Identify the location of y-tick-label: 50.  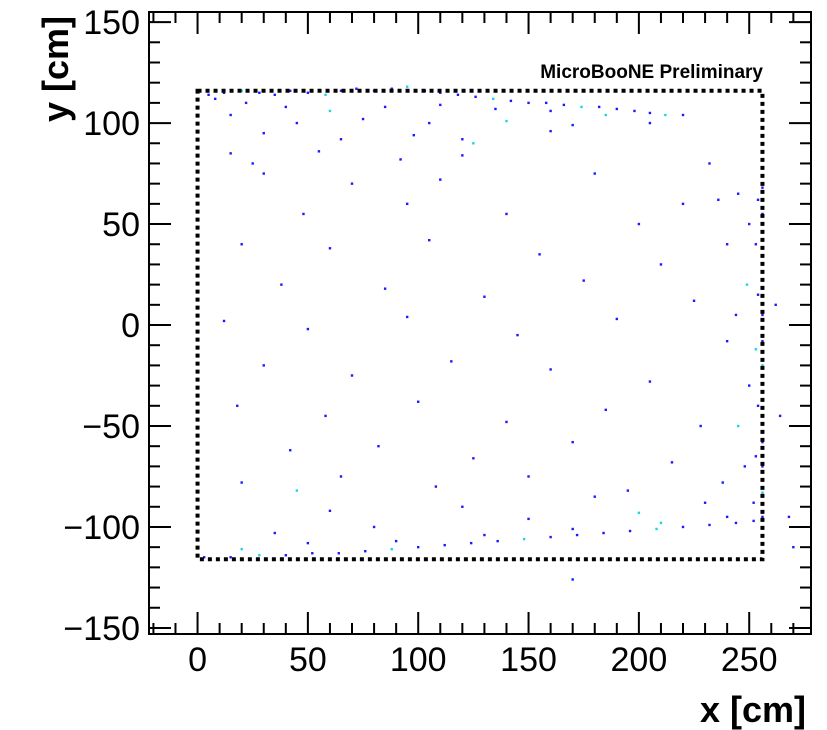
(121, 225).